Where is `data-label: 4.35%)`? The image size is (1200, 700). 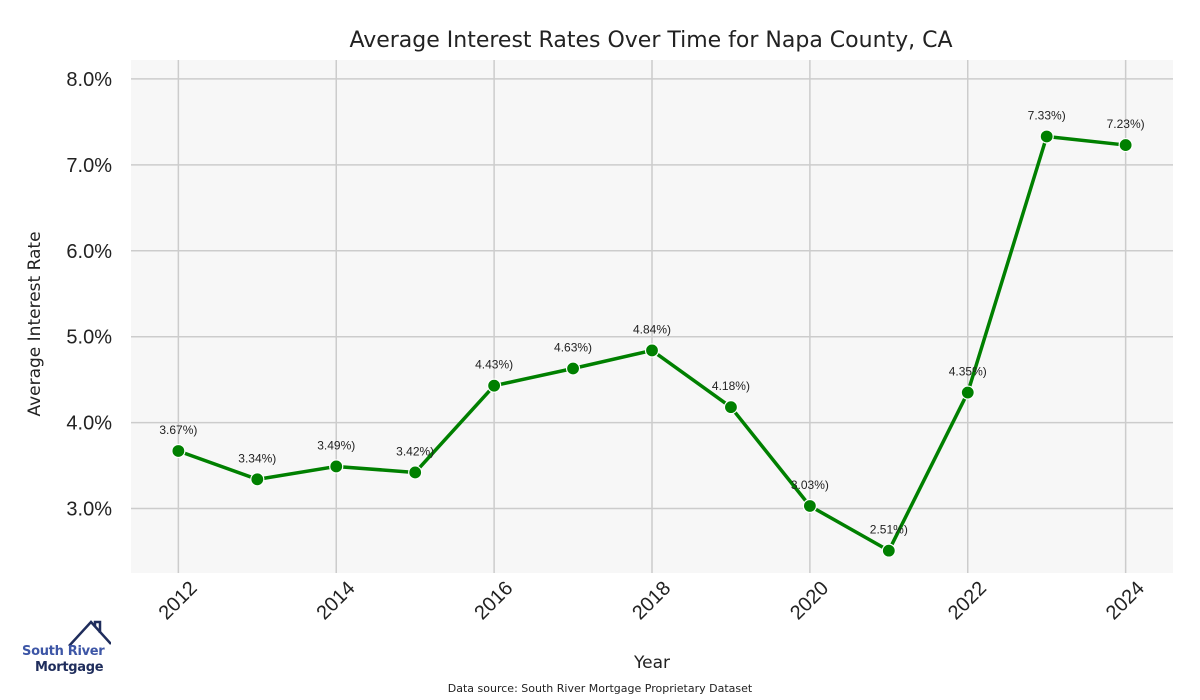 data-label: 4.35%) is located at coordinates (968, 372).